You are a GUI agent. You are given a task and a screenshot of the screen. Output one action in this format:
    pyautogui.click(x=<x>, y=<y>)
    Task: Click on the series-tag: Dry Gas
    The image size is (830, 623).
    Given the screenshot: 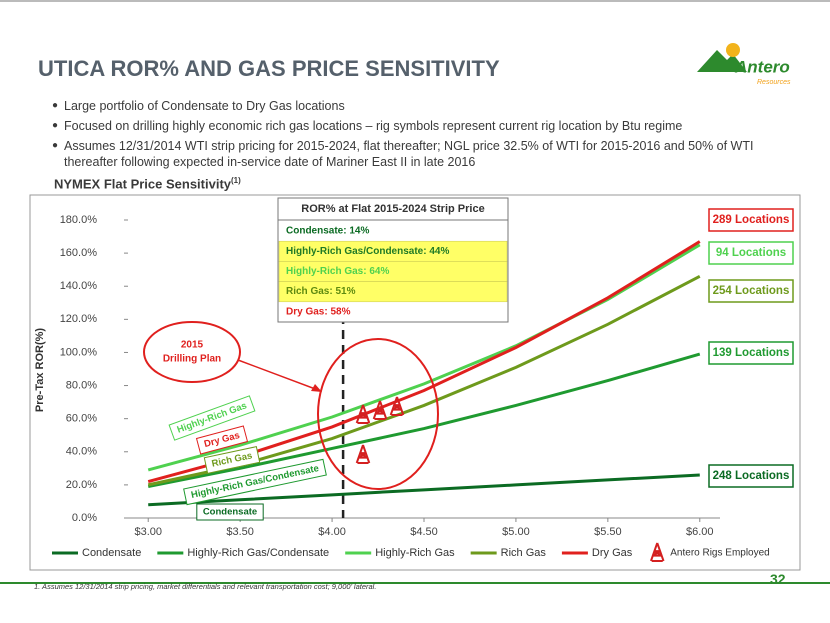 What is the action you would take?
    pyautogui.click(x=222, y=440)
    